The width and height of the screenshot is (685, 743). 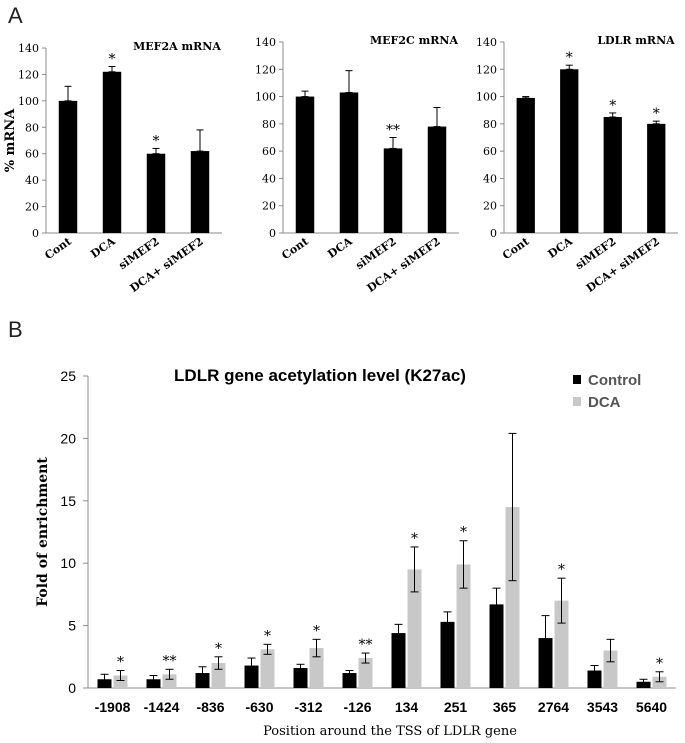 What do you see at coordinates (614, 380) in the screenshot?
I see `legend-label-control: Control` at bounding box center [614, 380].